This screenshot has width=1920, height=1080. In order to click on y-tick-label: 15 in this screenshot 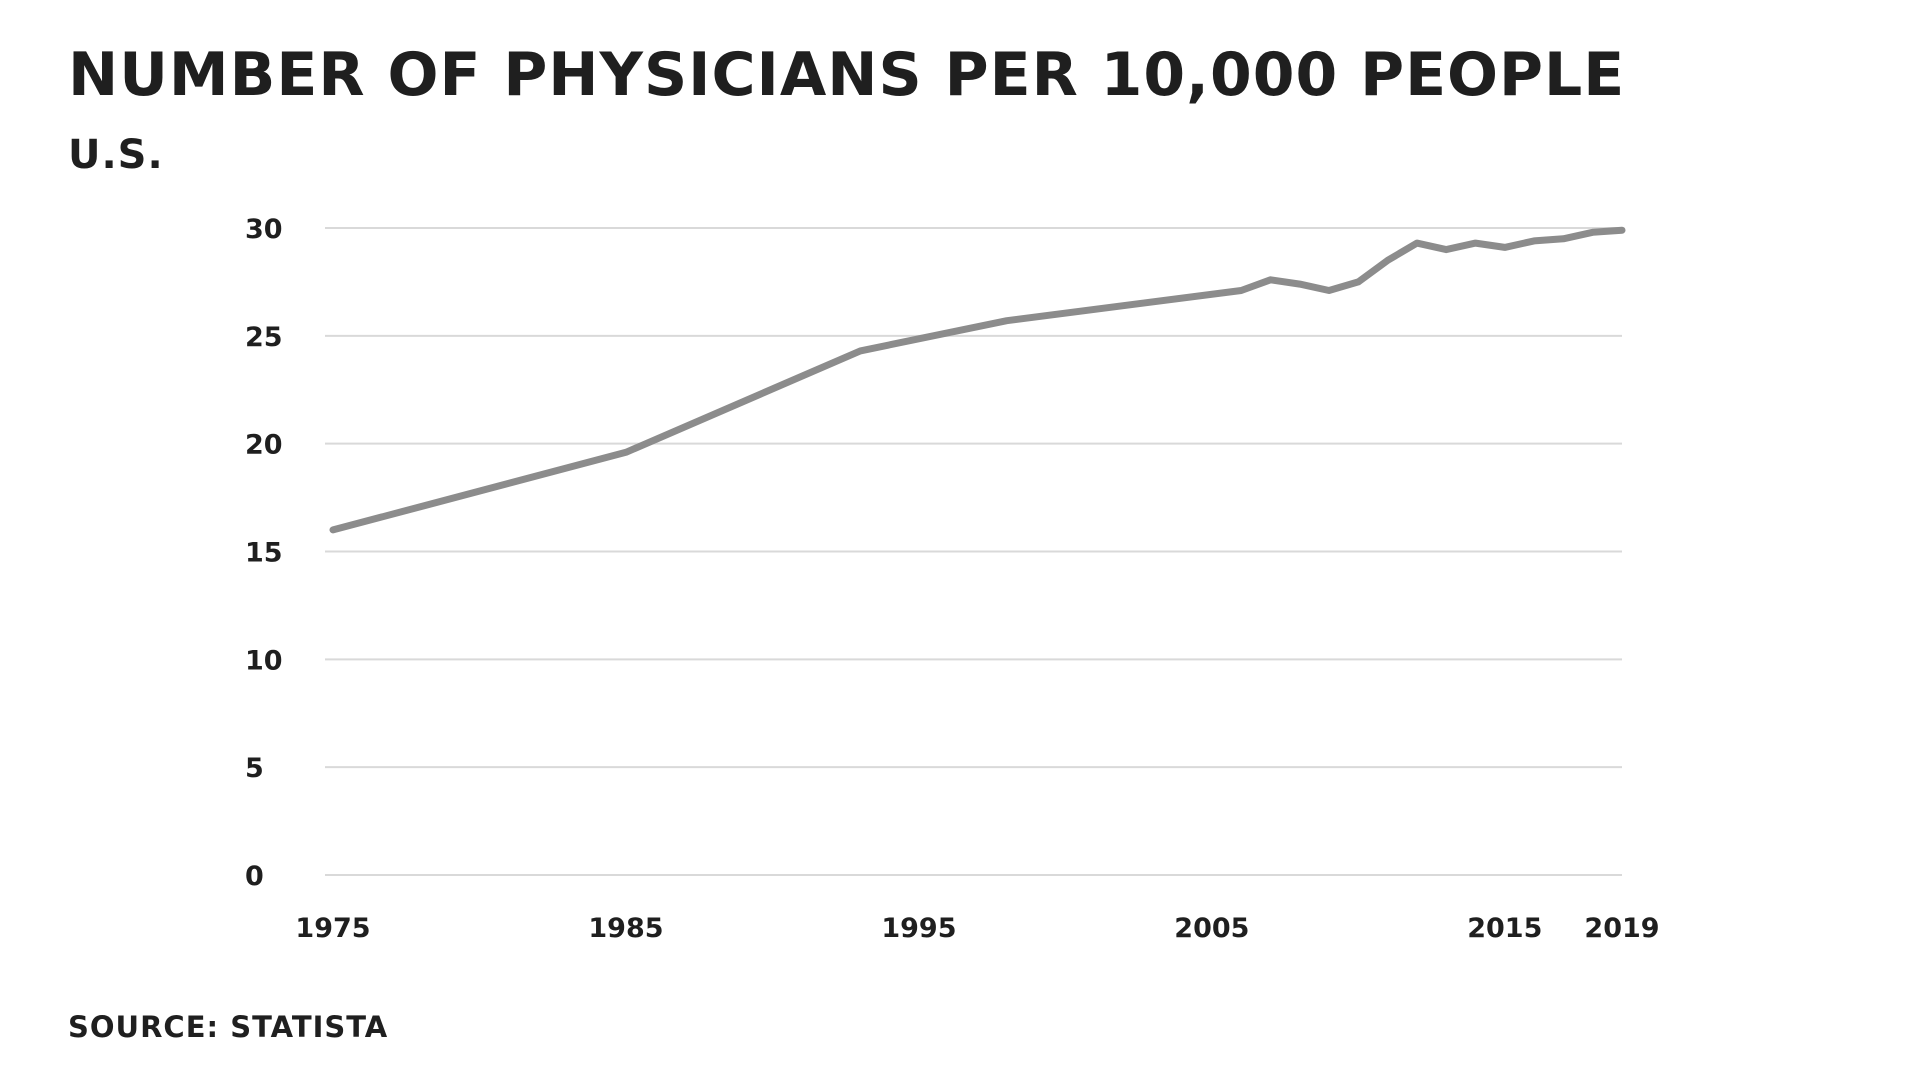, I will do `click(264, 553)`.